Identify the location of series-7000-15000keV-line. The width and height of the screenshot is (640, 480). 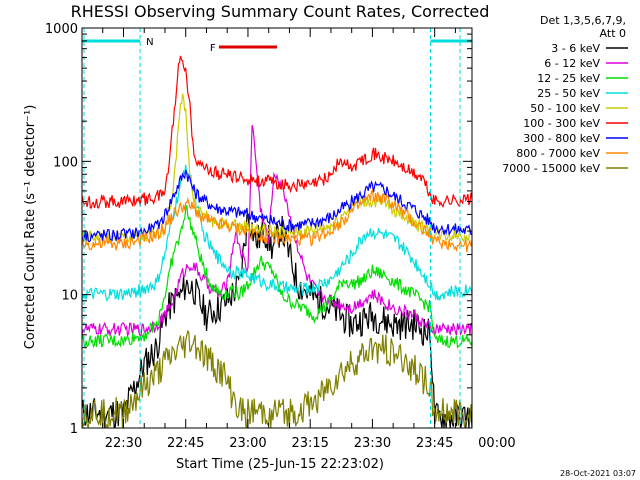
(277, 378).